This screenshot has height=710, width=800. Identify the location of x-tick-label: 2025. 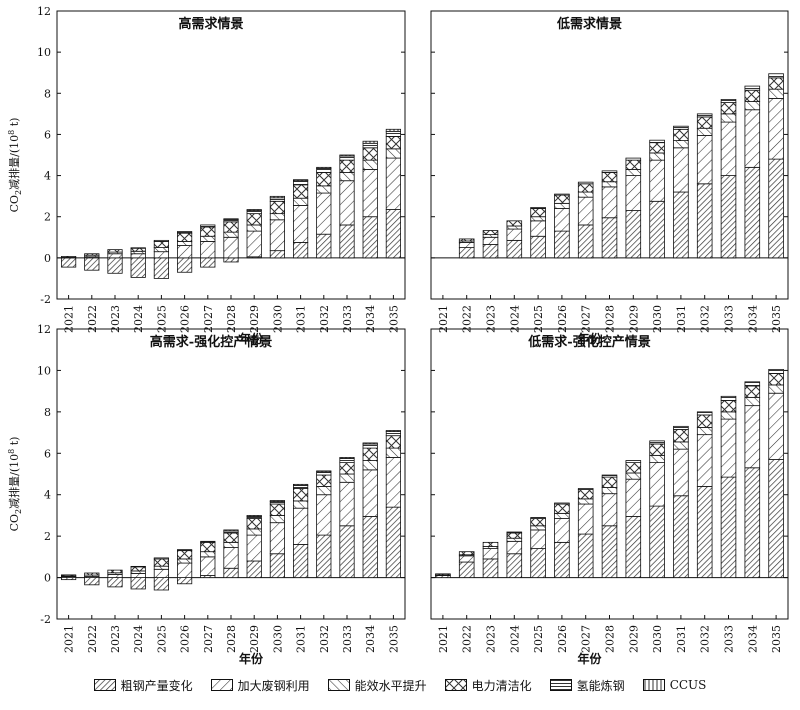
(161, 639).